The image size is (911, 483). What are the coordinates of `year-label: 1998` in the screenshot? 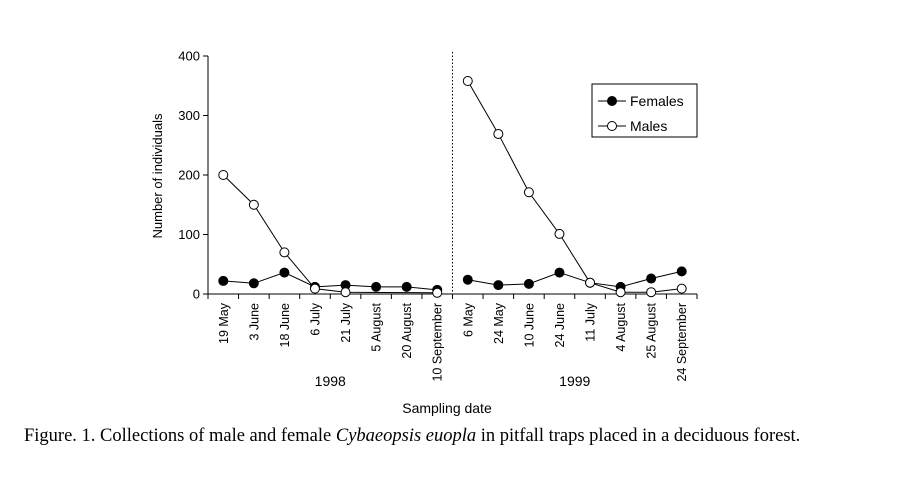 It's located at (330, 381).